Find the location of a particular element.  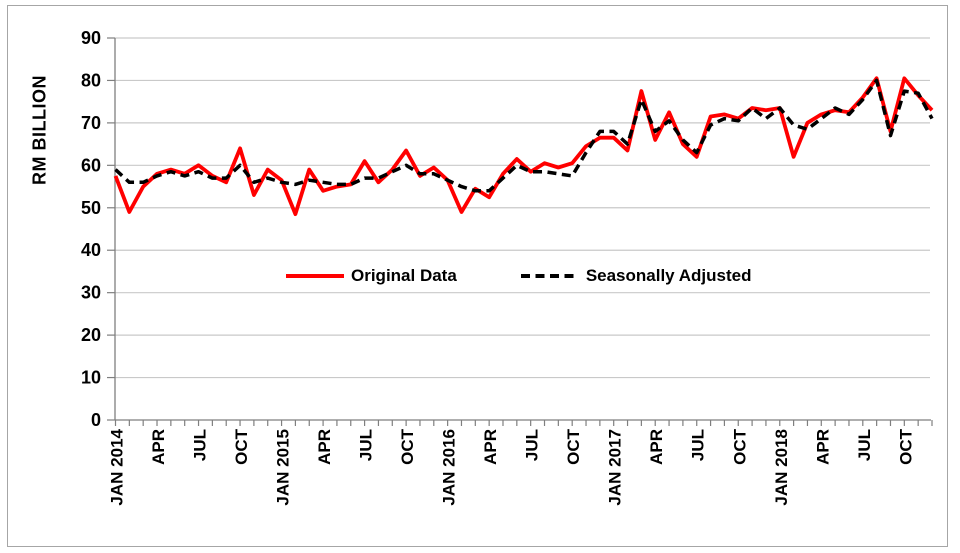

seasonally-adjusted-line-sample-icon is located at coordinates (549, 276).